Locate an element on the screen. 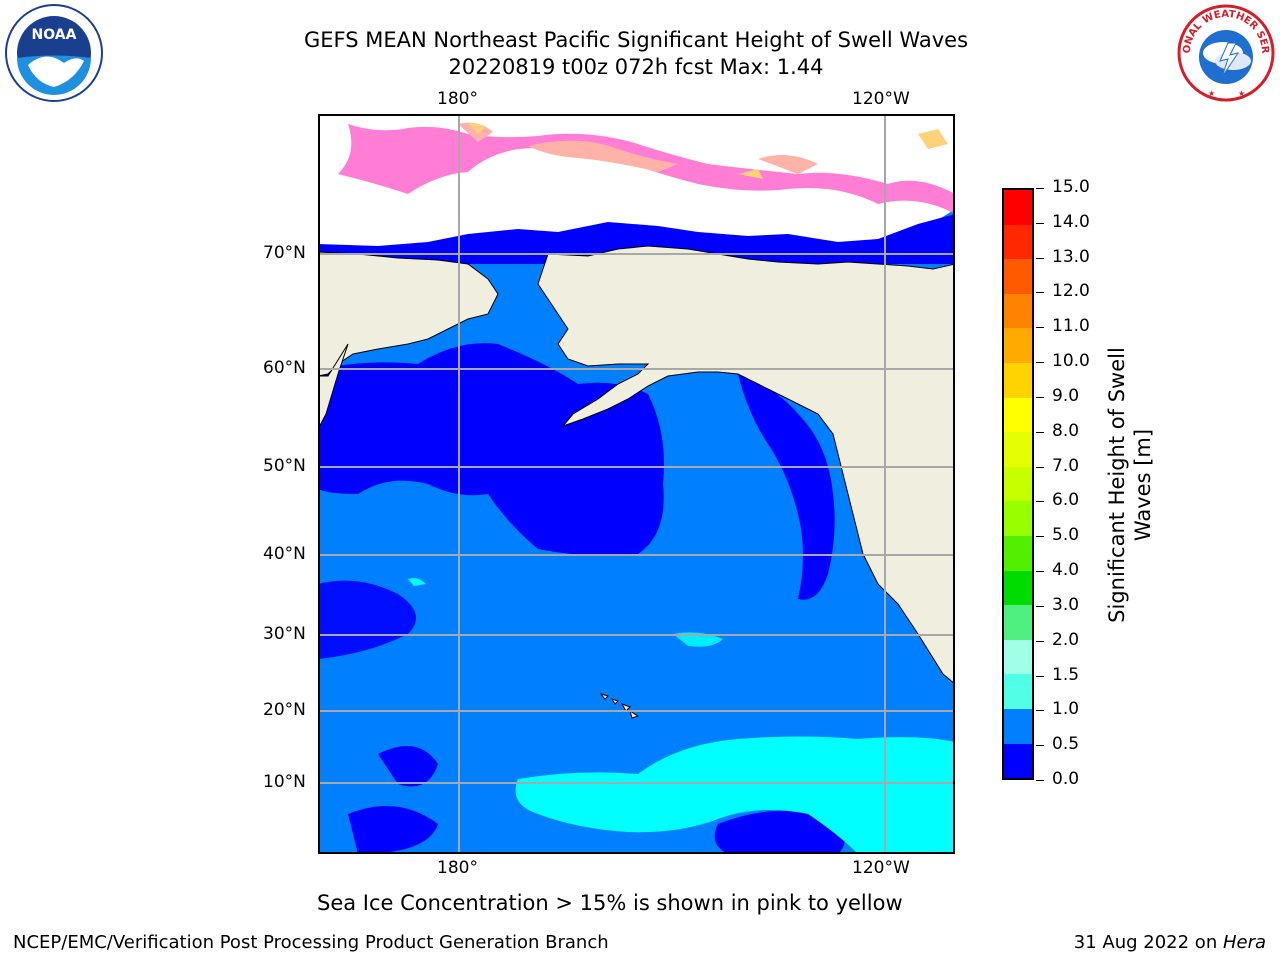  lat-label-10n: 10°N is located at coordinates (284, 782).